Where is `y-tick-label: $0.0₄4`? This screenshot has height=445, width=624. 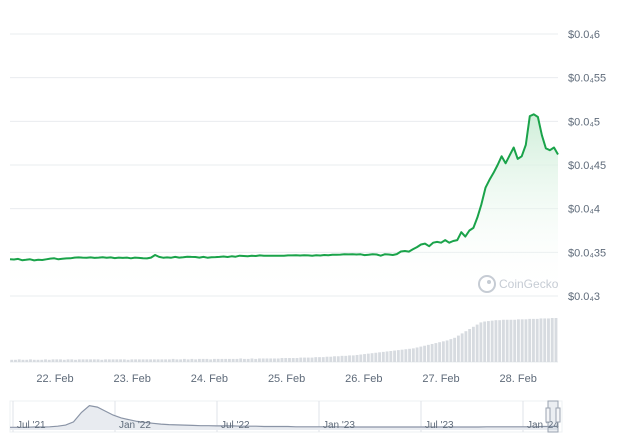 y-tick-label: $0.0₄4 is located at coordinates (584, 210).